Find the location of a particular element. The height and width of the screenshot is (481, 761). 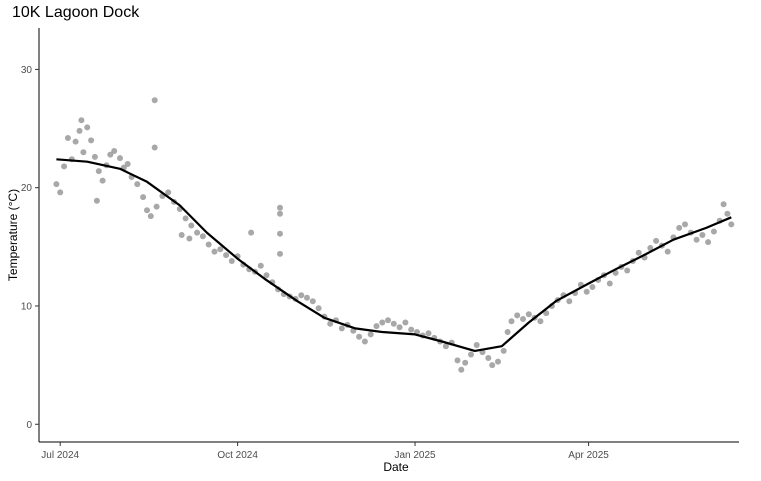

y-tick-label: 0 is located at coordinates (29, 425).